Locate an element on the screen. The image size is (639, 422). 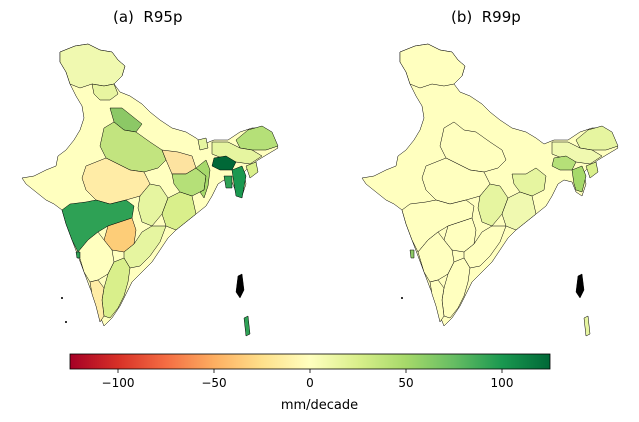
colorbar-fill is located at coordinates (310, 361).